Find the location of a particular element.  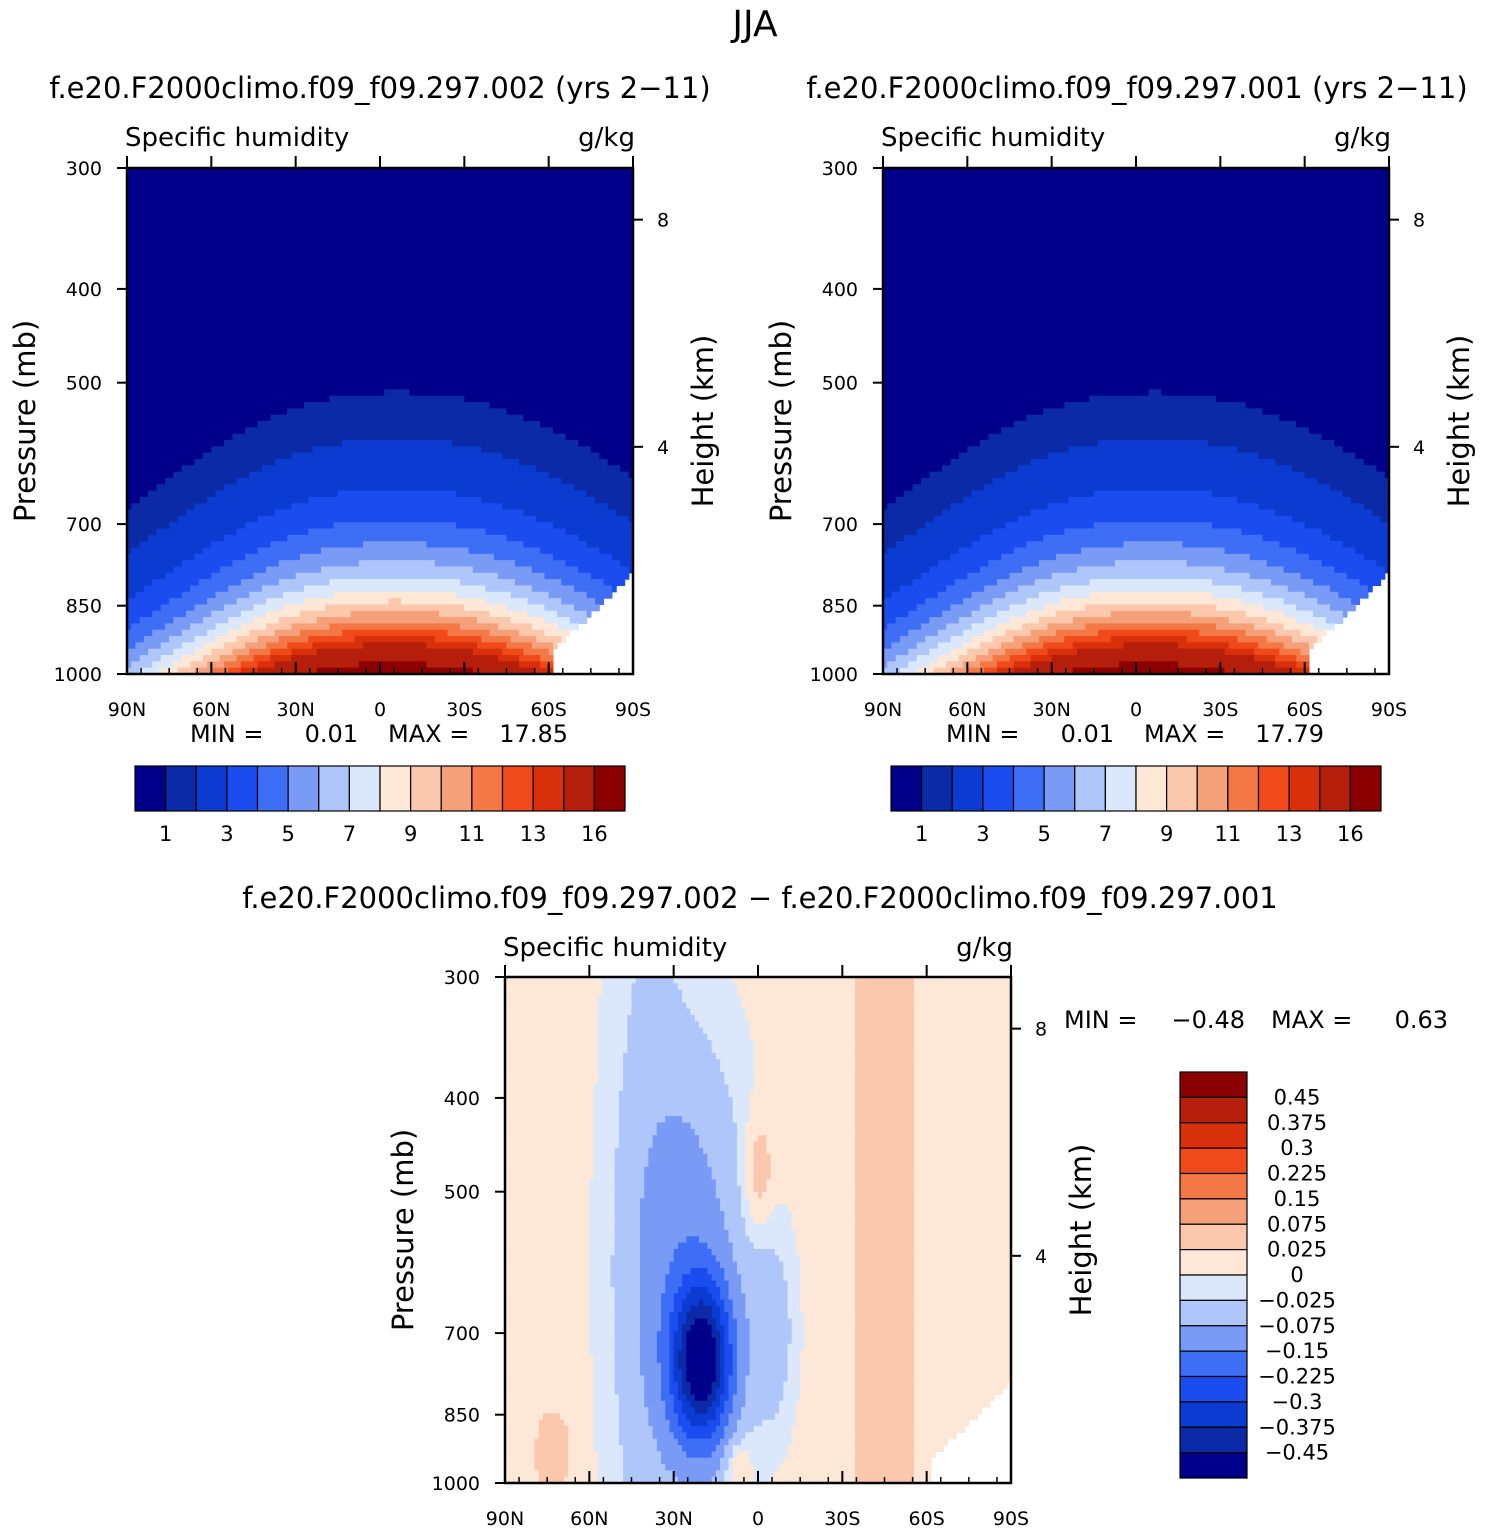

y2-tick-label: 4 is located at coordinates (1041, 1257).